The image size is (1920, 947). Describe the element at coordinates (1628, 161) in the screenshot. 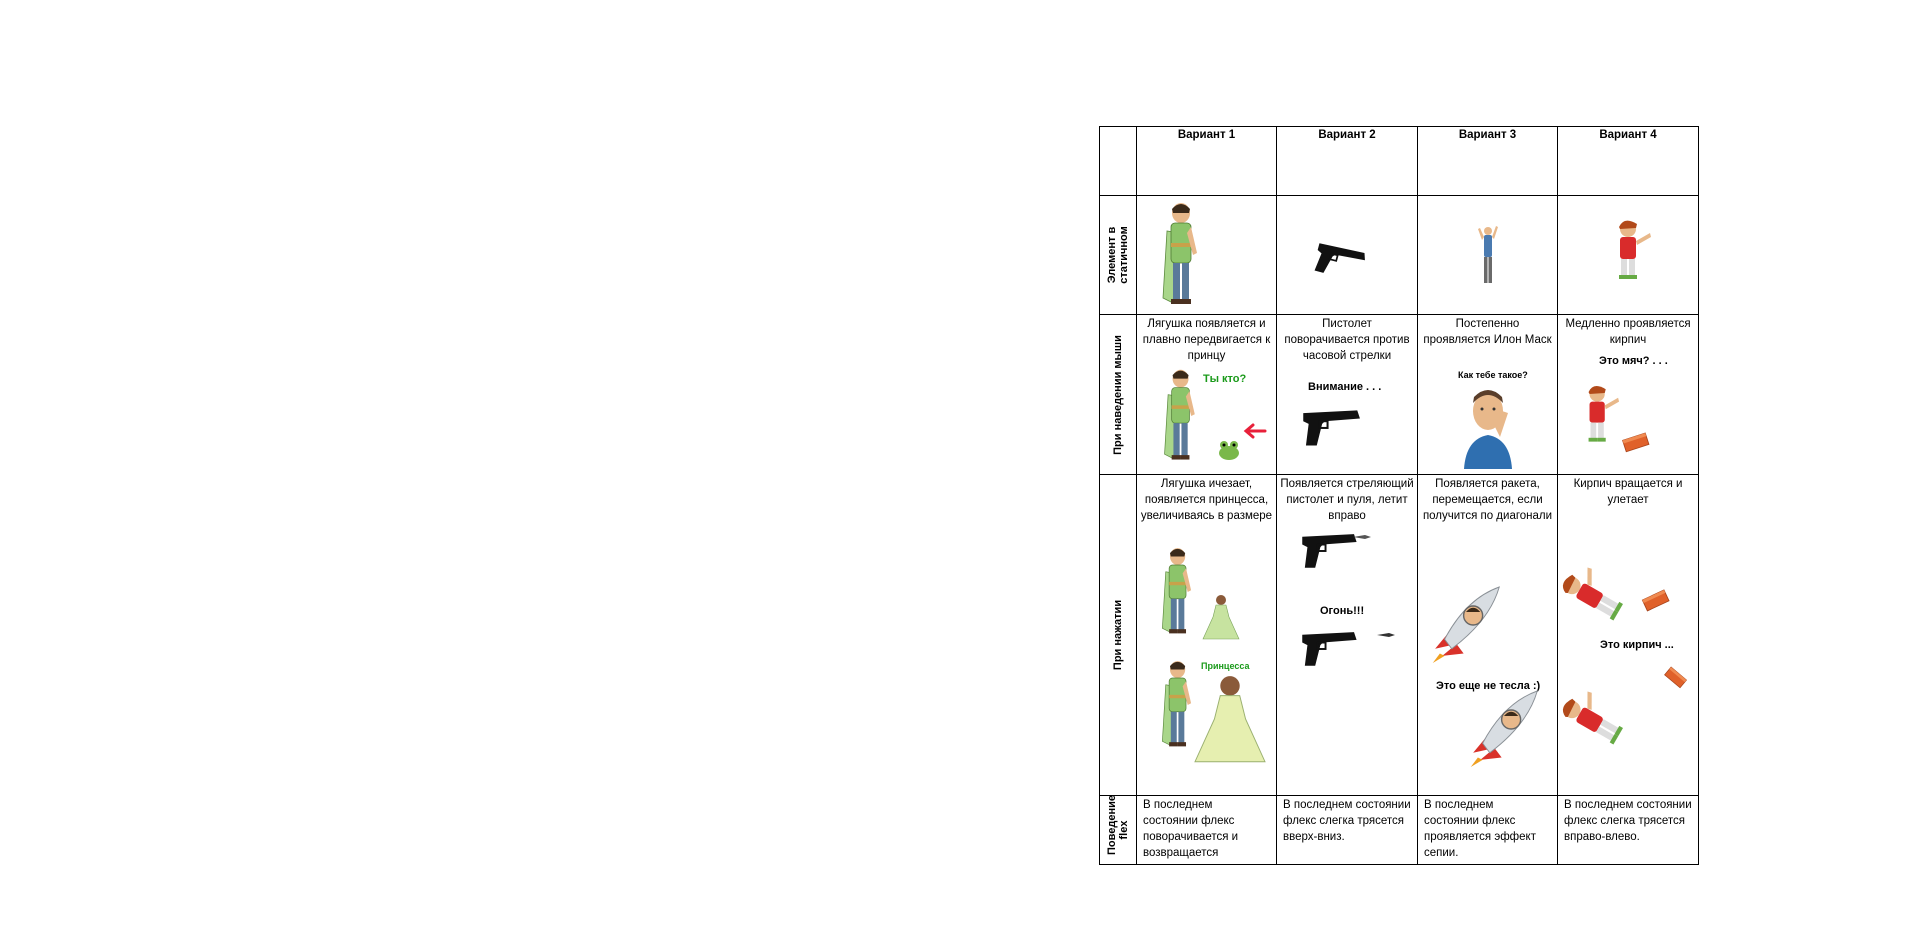

I see `variant-4-header: Вариант 4` at that location.